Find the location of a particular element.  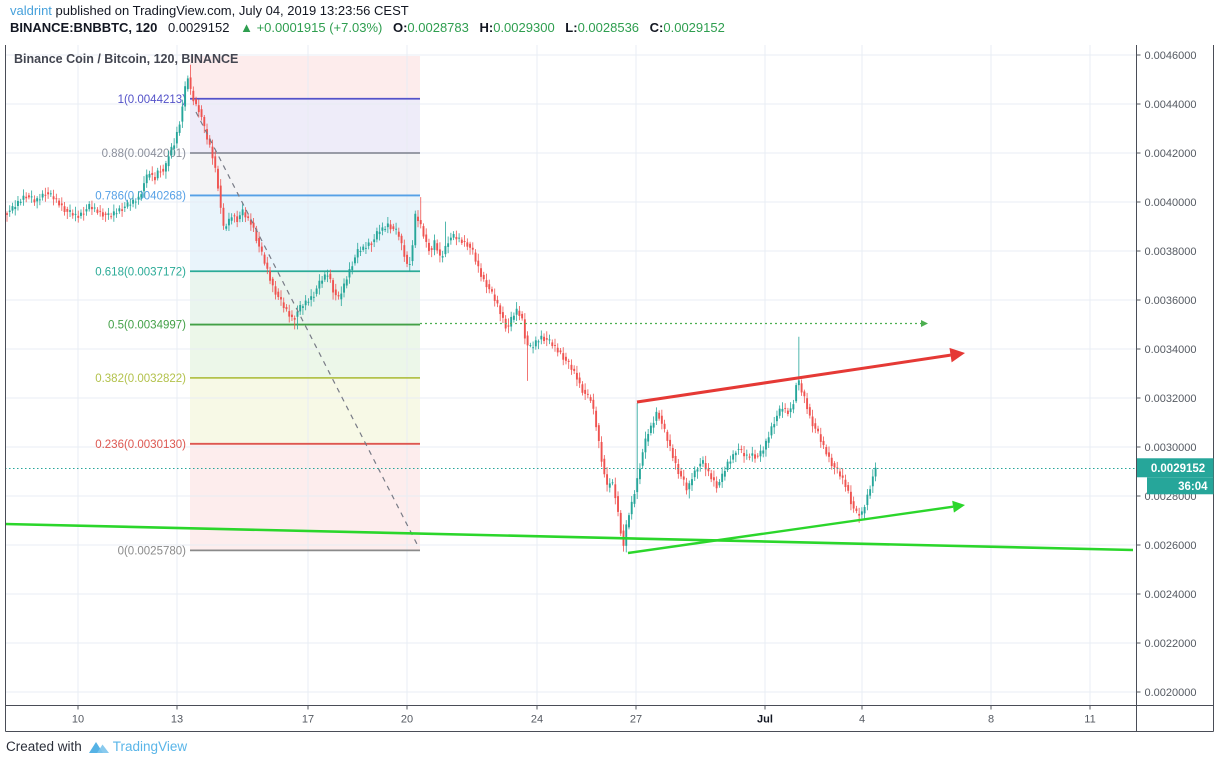

svg-text: Jul is located at coordinates (765, 720).